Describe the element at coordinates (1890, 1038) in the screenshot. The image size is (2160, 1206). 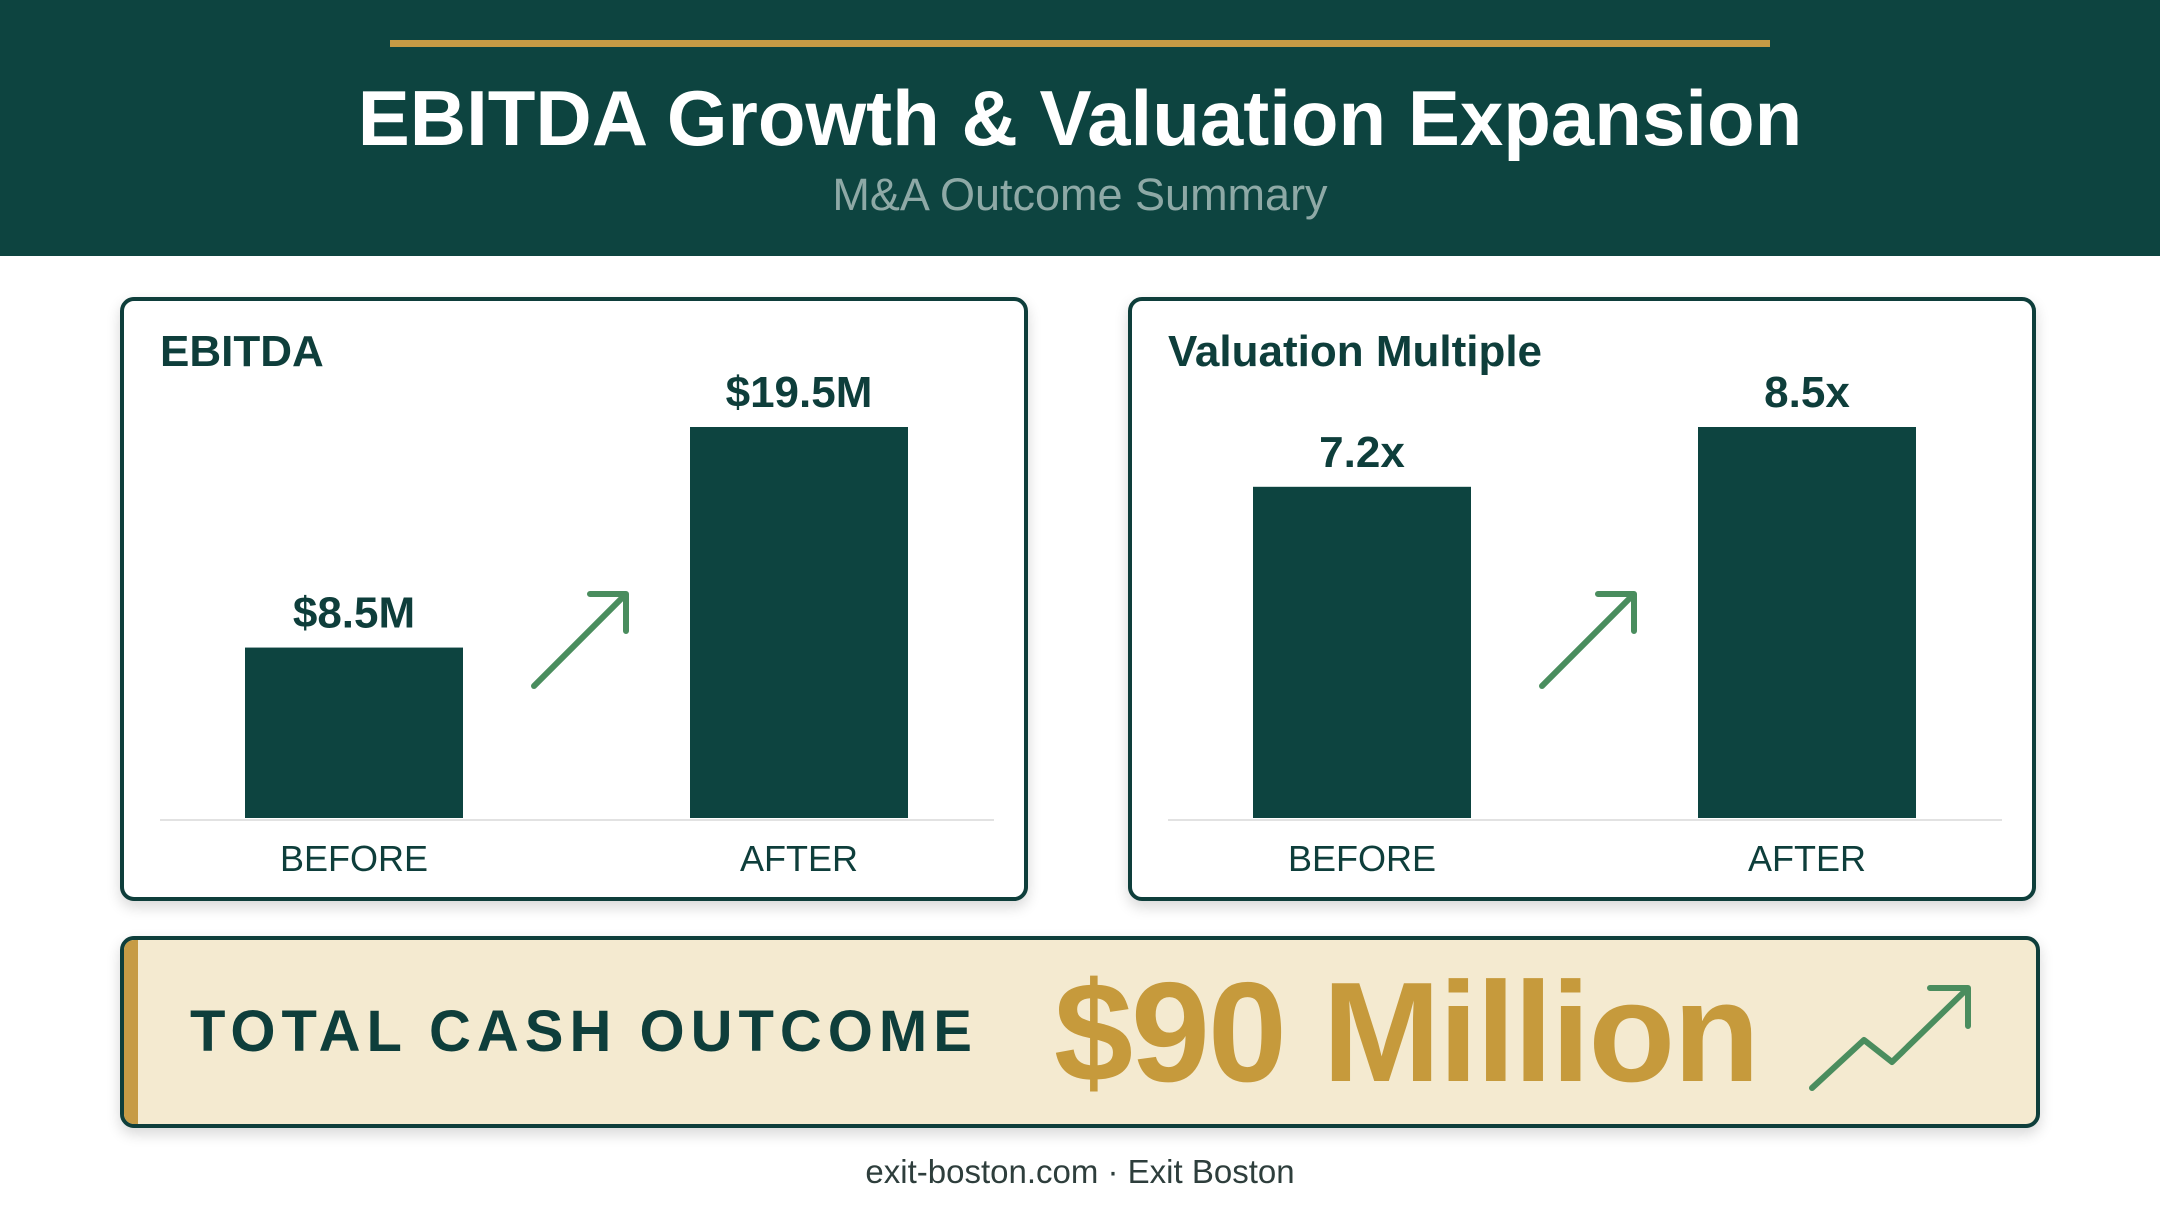
I see `trend-up-icon` at that location.